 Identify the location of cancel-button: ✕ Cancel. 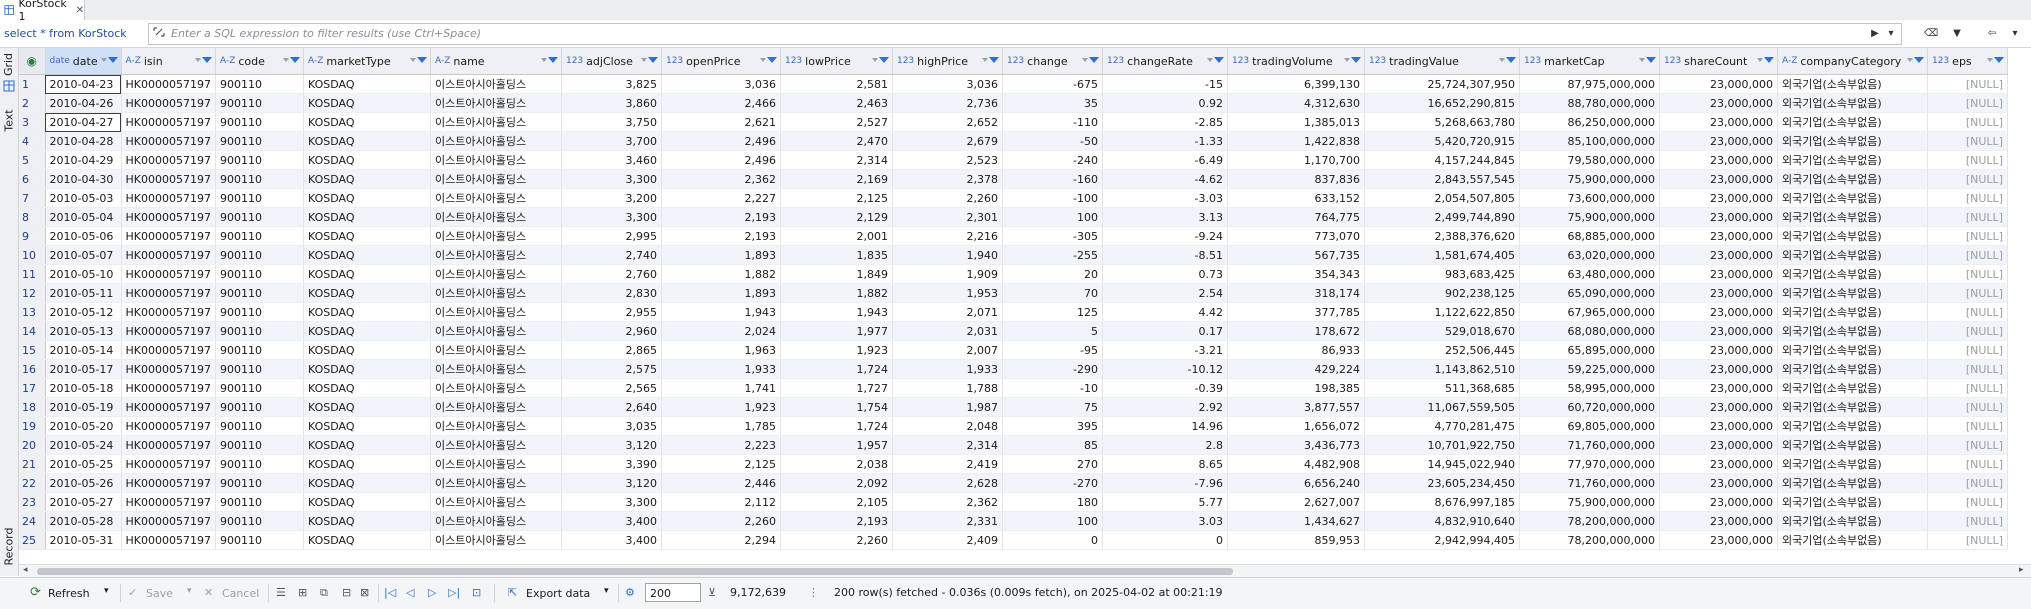
(232, 593).